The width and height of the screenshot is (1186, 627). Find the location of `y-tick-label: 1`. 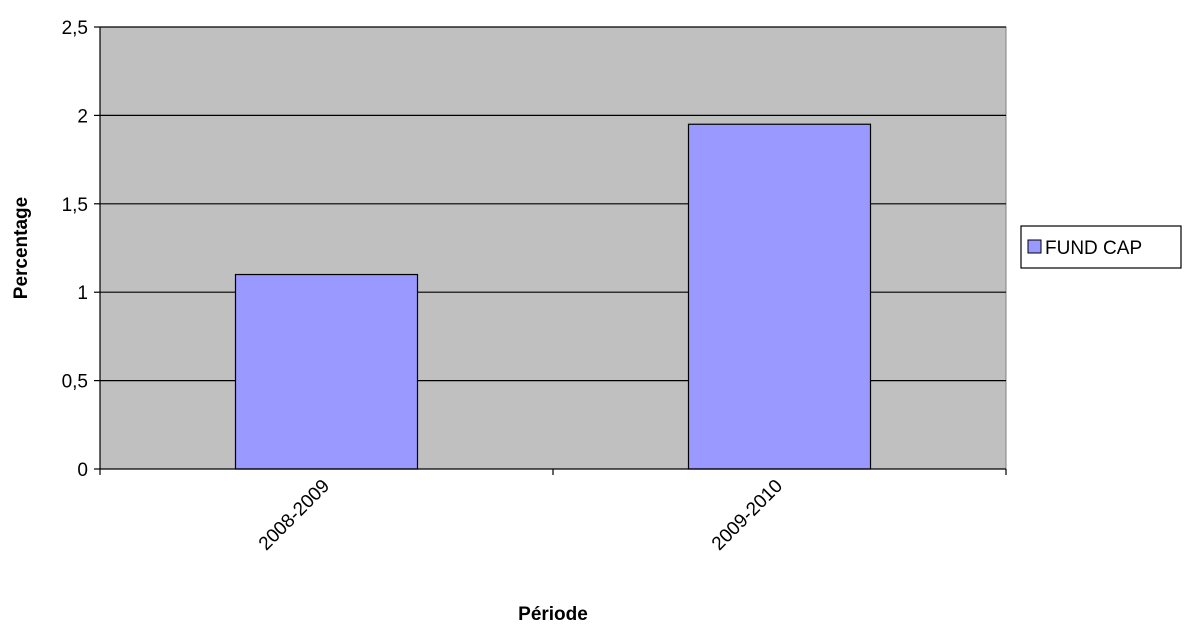

y-tick-label: 1 is located at coordinates (82, 293).